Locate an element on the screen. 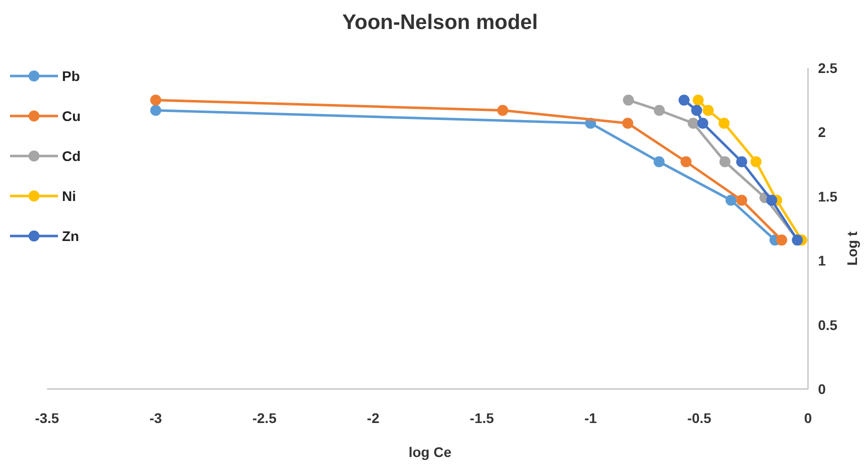  legend-label: Cd is located at coordinates (71, 156).